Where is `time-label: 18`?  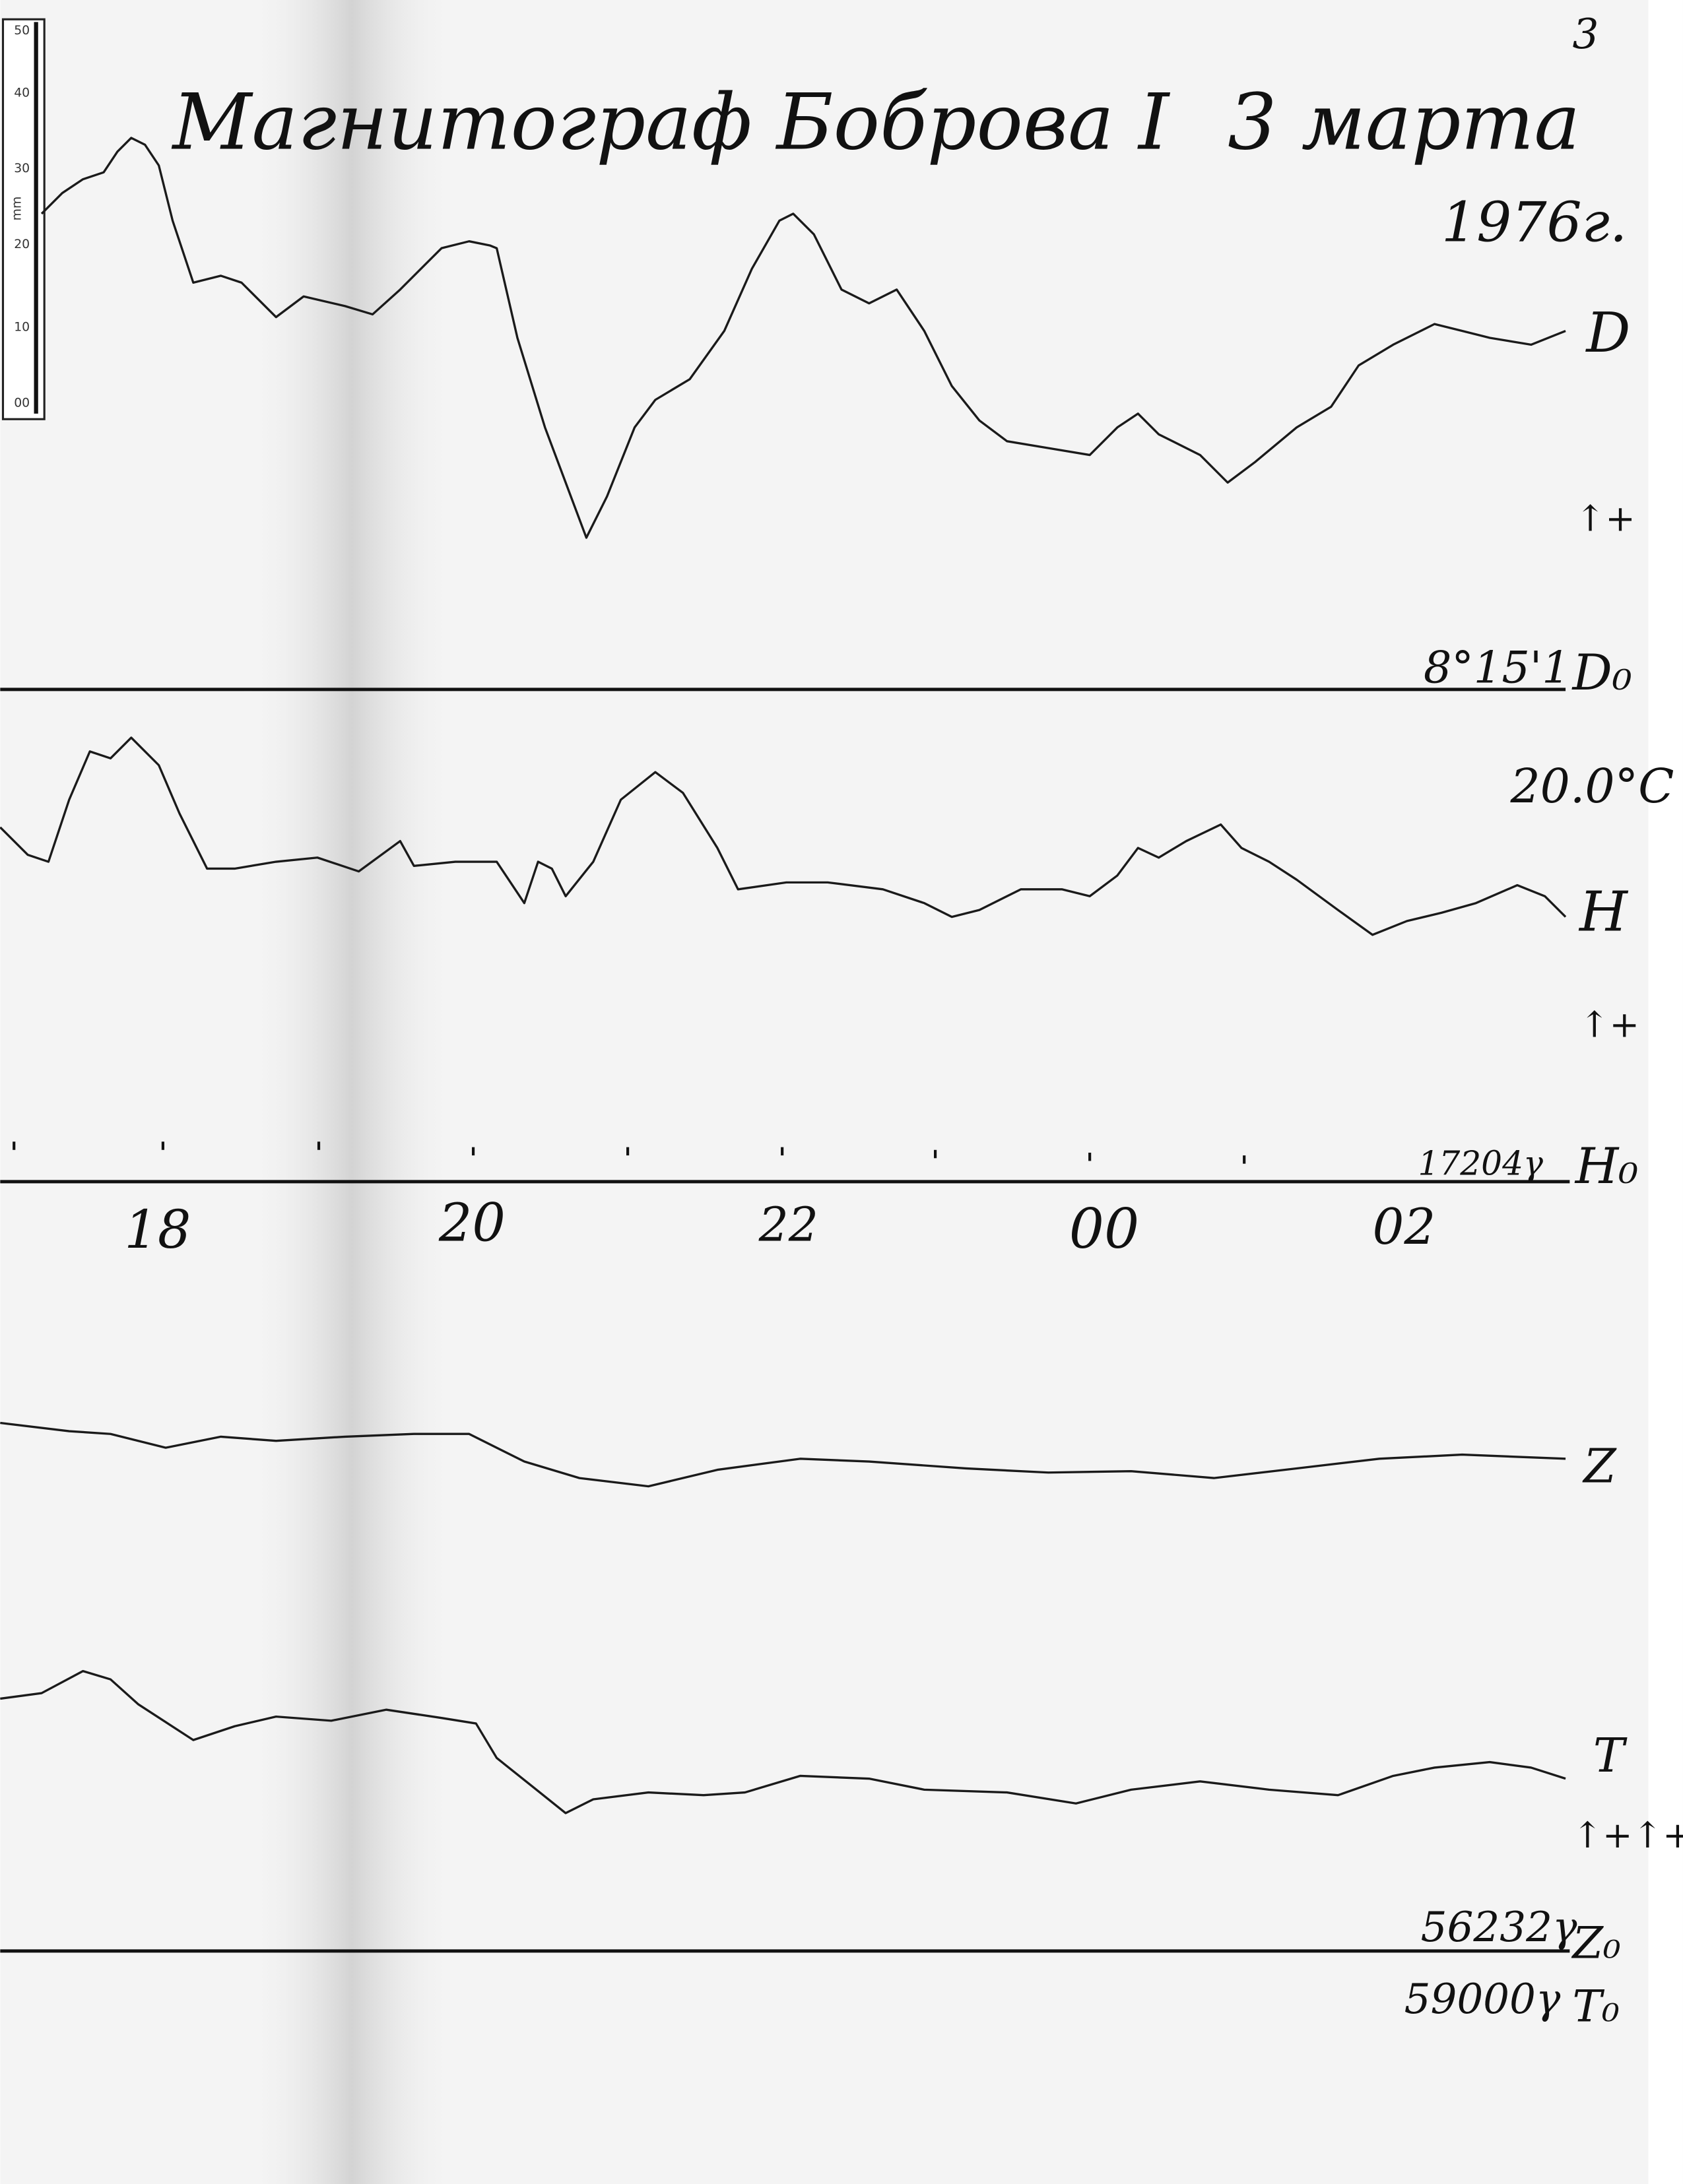
time-label: 18 is located at coordinates (157, 1229).